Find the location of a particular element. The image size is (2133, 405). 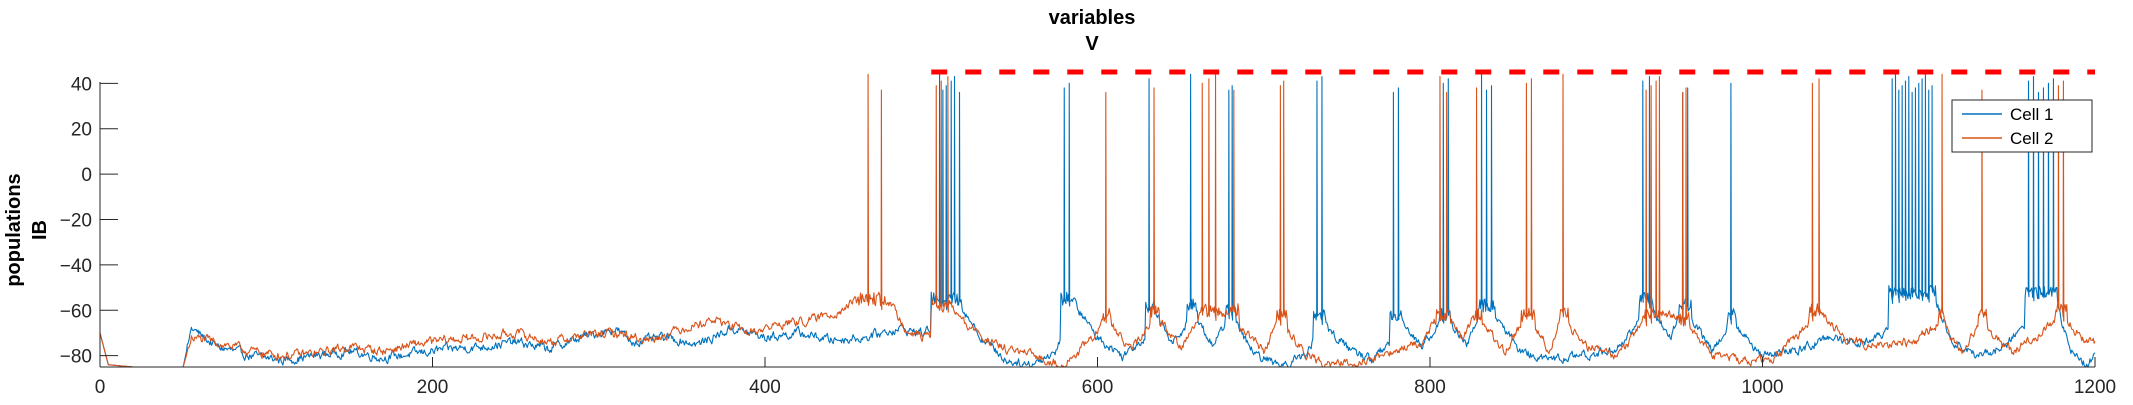

chart-title: variables is located at coordinates (1092, 18).